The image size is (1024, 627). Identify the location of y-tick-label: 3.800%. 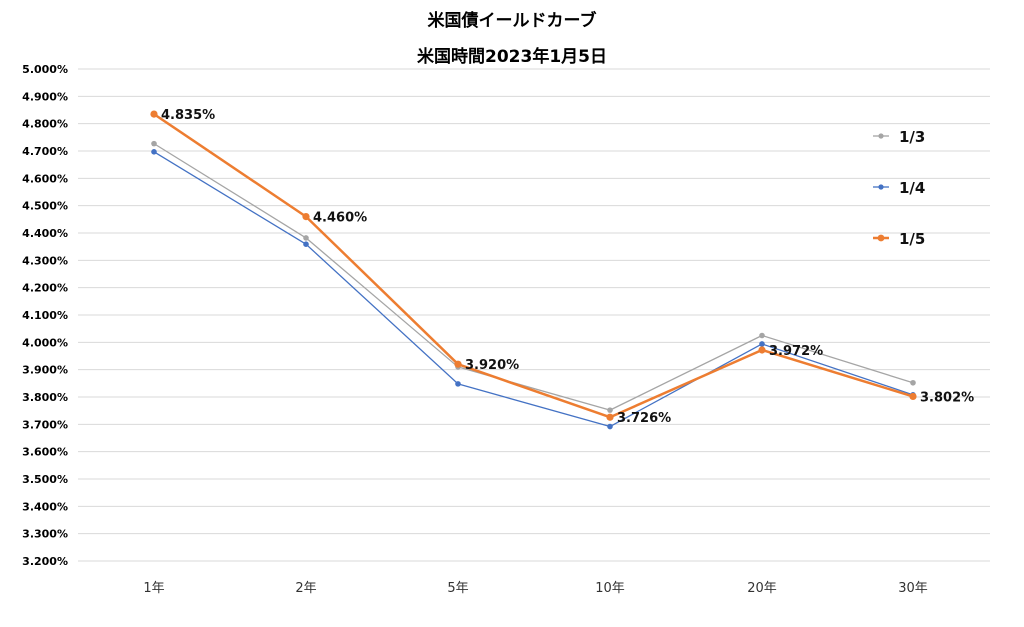
(45, 397).